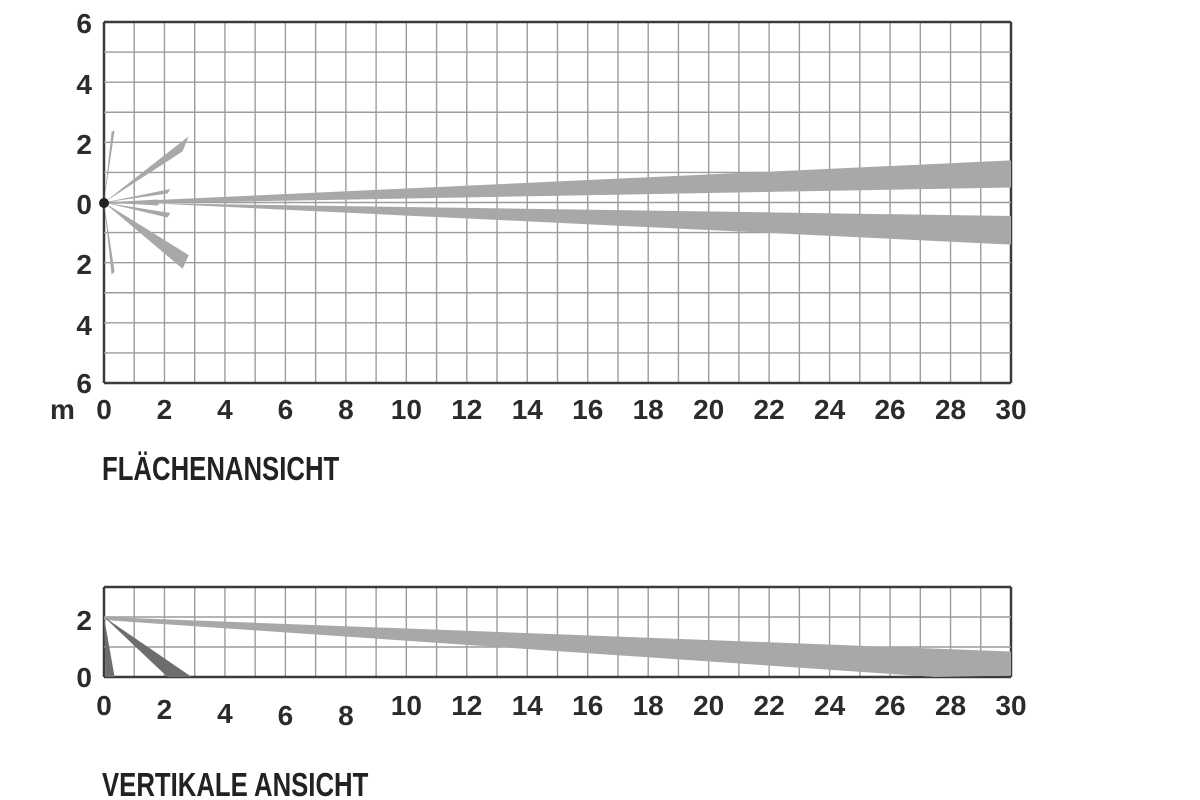 This screenshot has width=1200, height=800. I want to click on sensor-origin-dot, so click(104, 203).